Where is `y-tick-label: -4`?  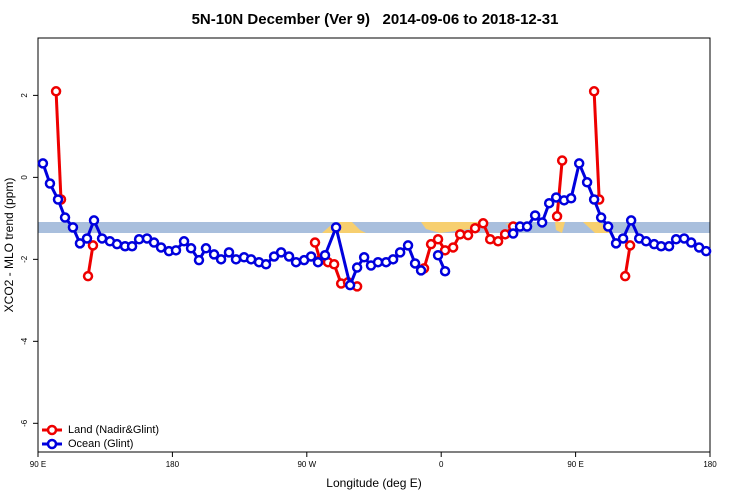 y-tick-label: -4 is located at coordinates (24, 341).